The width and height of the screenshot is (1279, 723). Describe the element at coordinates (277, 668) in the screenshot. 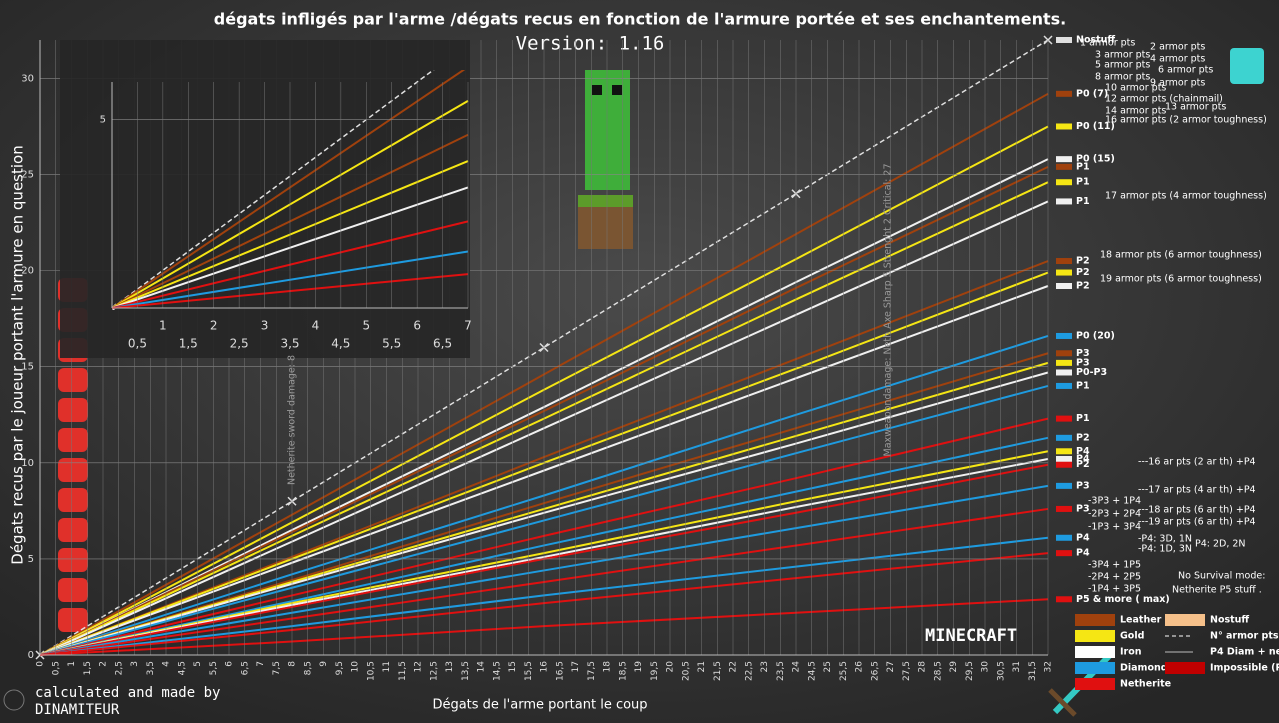

I see `x-tick-label: 7,5` at that location.